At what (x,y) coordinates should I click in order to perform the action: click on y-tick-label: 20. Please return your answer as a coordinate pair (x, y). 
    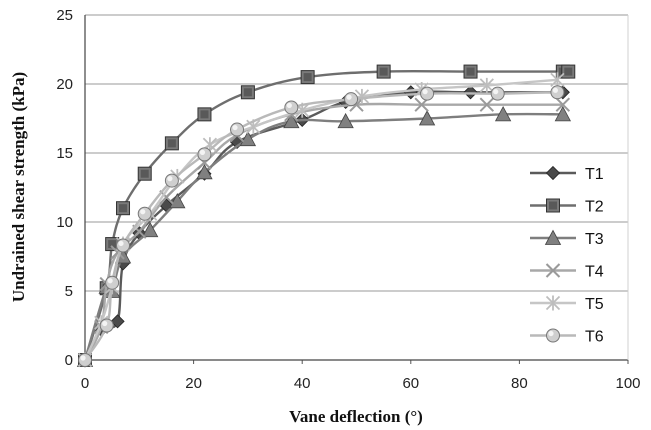
    Looking at the image, I should click on (64, 84).